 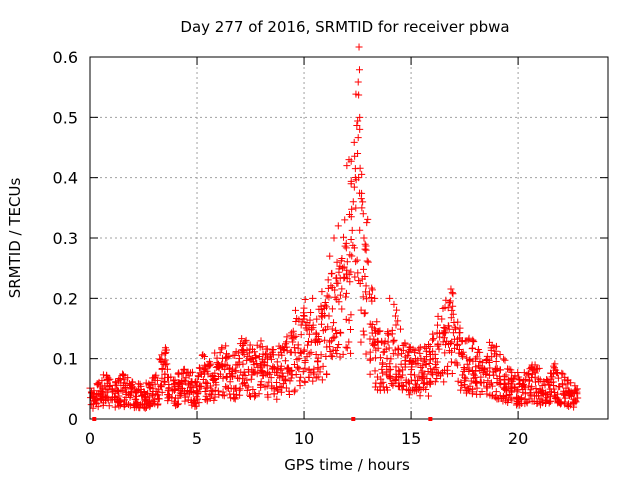 I want to click on x-tick-label: 10, so click(x=304, y=438).